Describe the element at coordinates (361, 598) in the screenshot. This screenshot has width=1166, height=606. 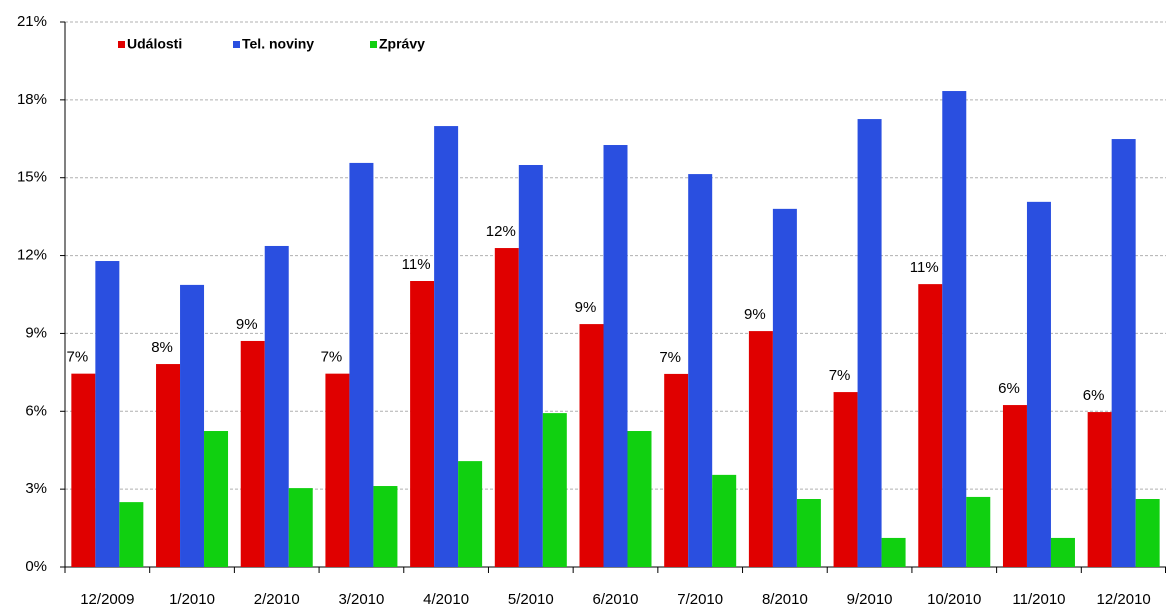
I see `x-tick-label: 3/2010` at that location.